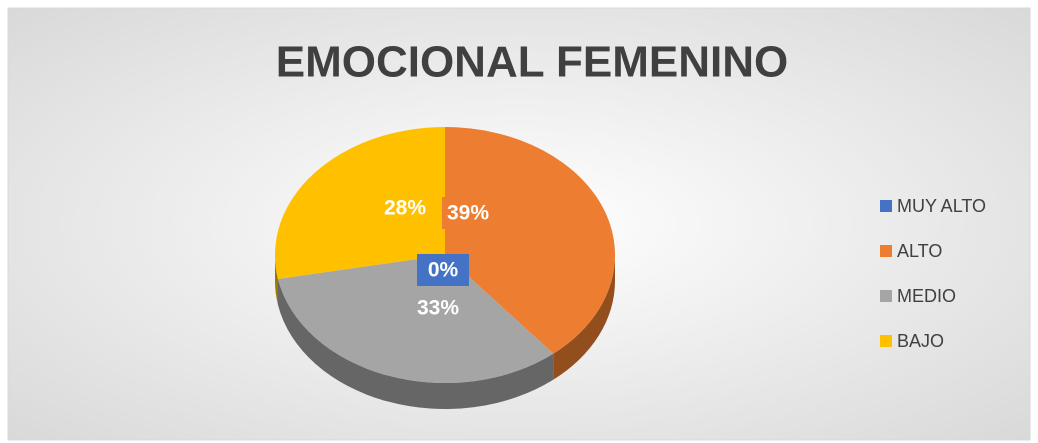  I want to click on data-label: 39%, so click(468, 213).